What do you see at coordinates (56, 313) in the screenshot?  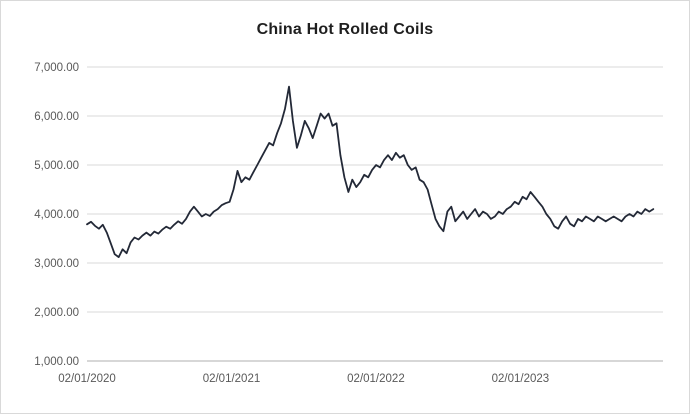 I see `y-axis-tick-label: 2,000.00` at bounding box center [56, 313].